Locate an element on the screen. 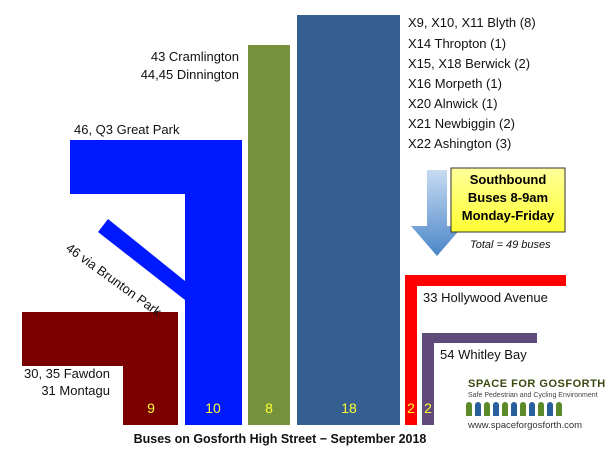 The image size is (615, 459). cramlington-count: 8 is located at coordinates (269, 408).